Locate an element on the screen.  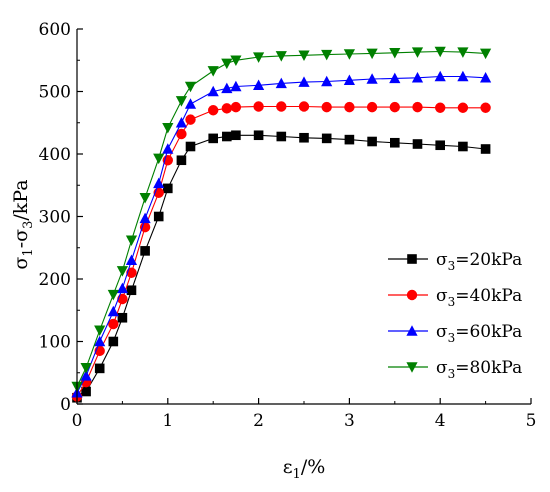
legend: σ3=20kPa σ3=40kPa σ3=60kPa σ3=80kPa is located at coordinates (455, 315).